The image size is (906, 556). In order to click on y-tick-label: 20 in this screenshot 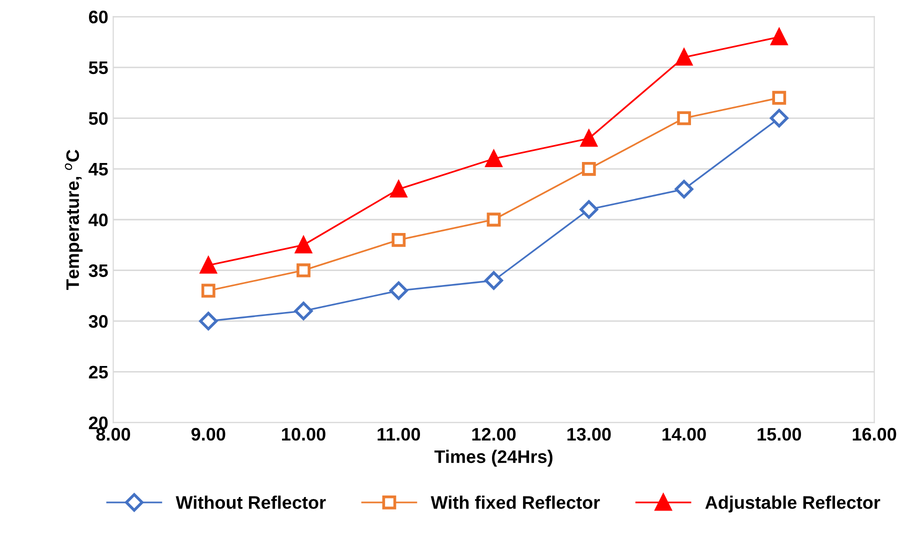, I will do `click(98, 423)`.